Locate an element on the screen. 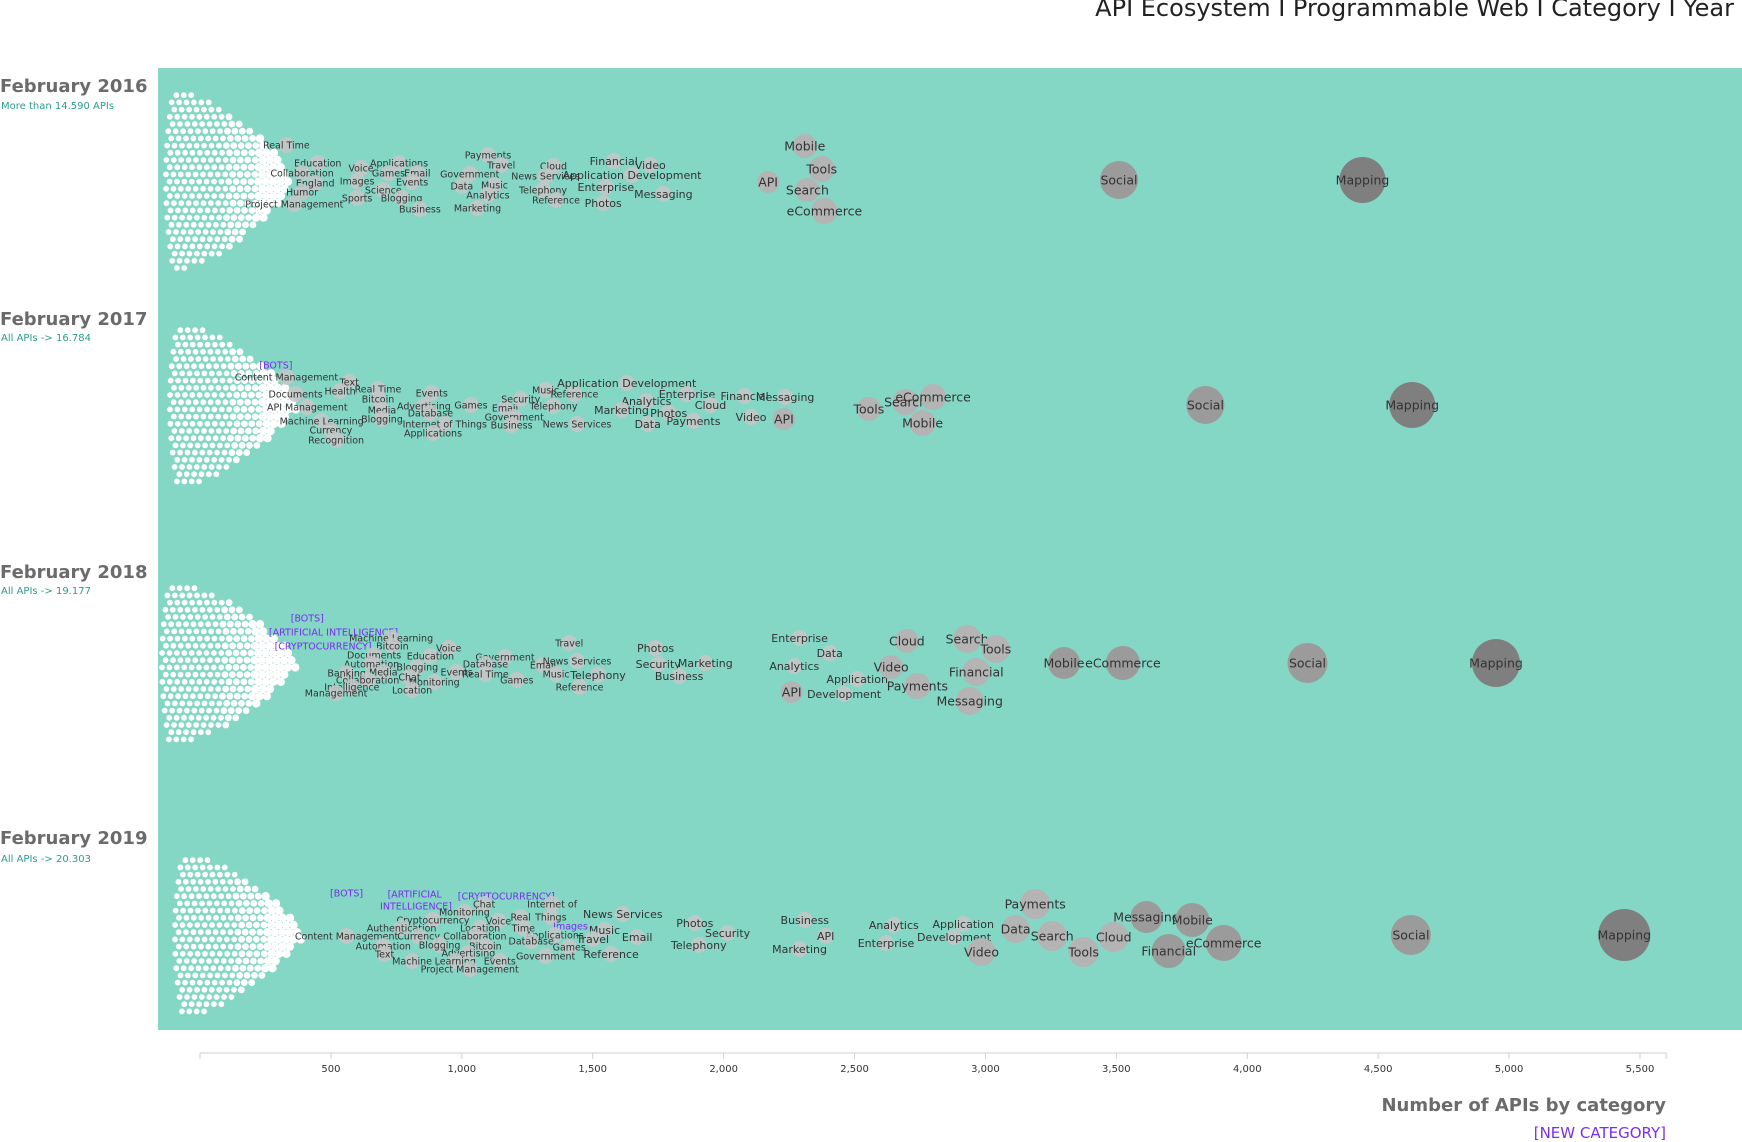 Image resolution: width=1742 pixels, height=1142 pixels. category-label: Email is located at coordinates (505, 408).